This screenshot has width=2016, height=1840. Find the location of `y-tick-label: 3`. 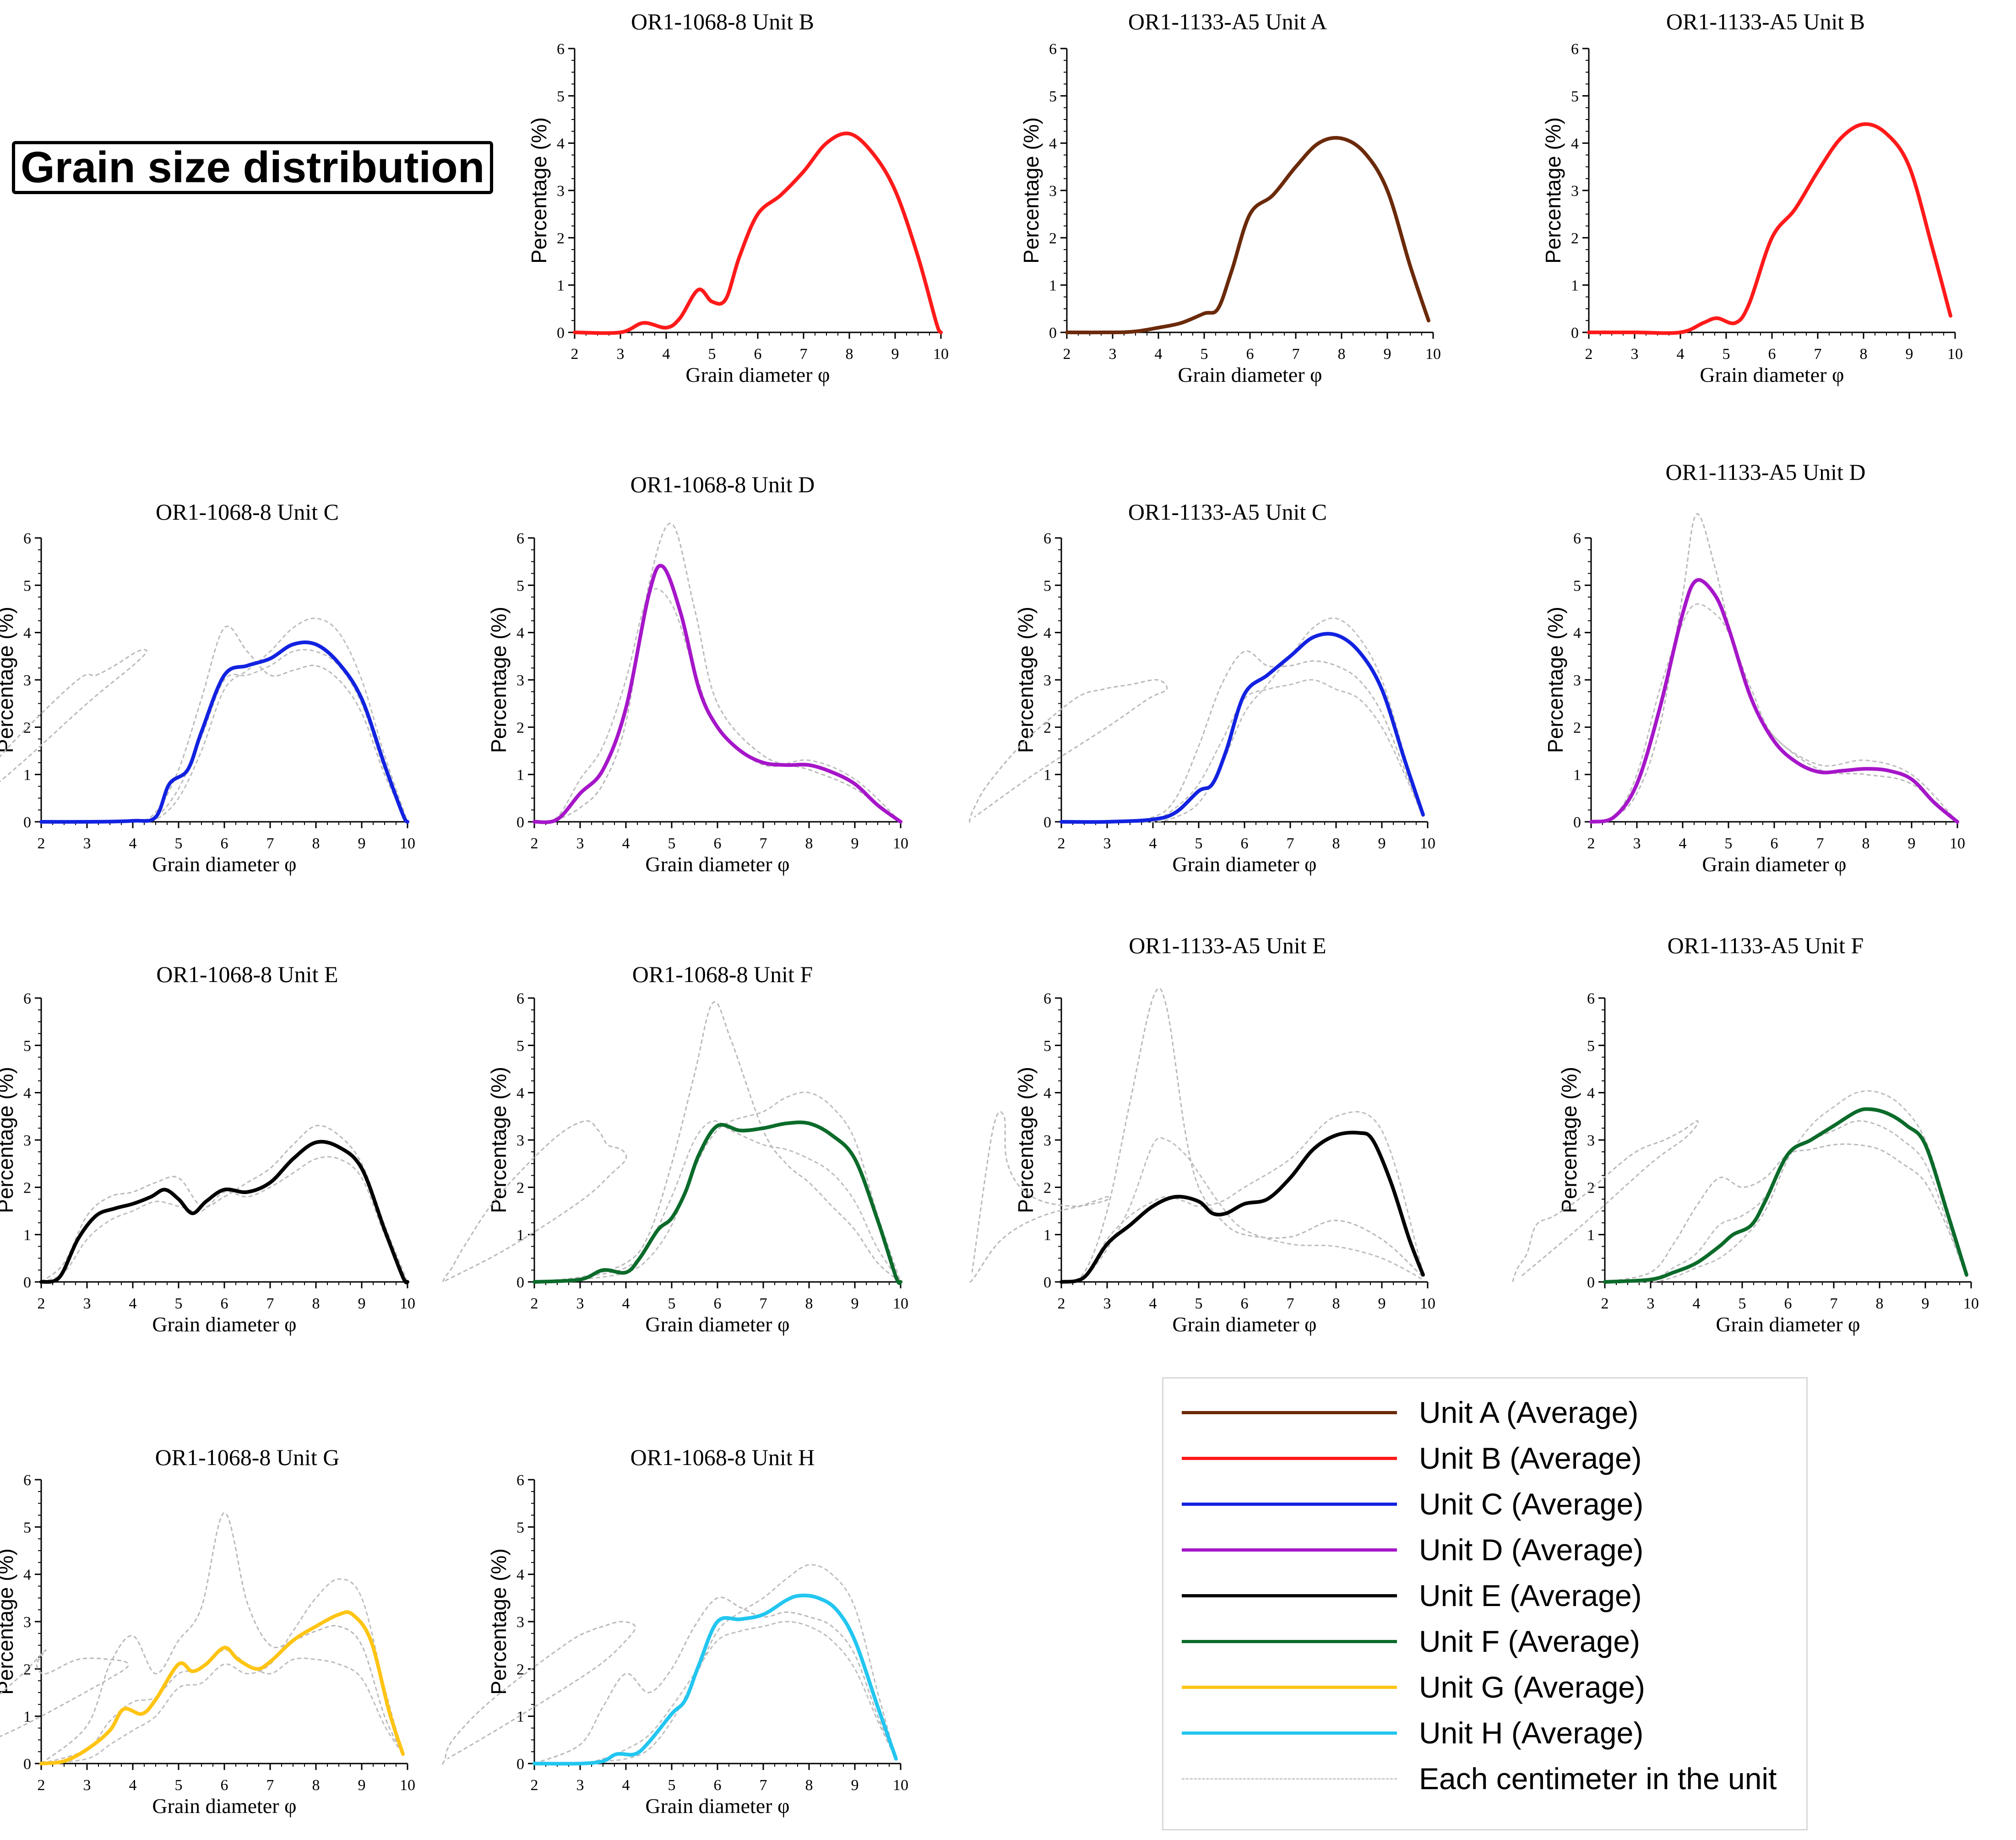

y-tick-label: 3 is located at coordinates (1577, 680).